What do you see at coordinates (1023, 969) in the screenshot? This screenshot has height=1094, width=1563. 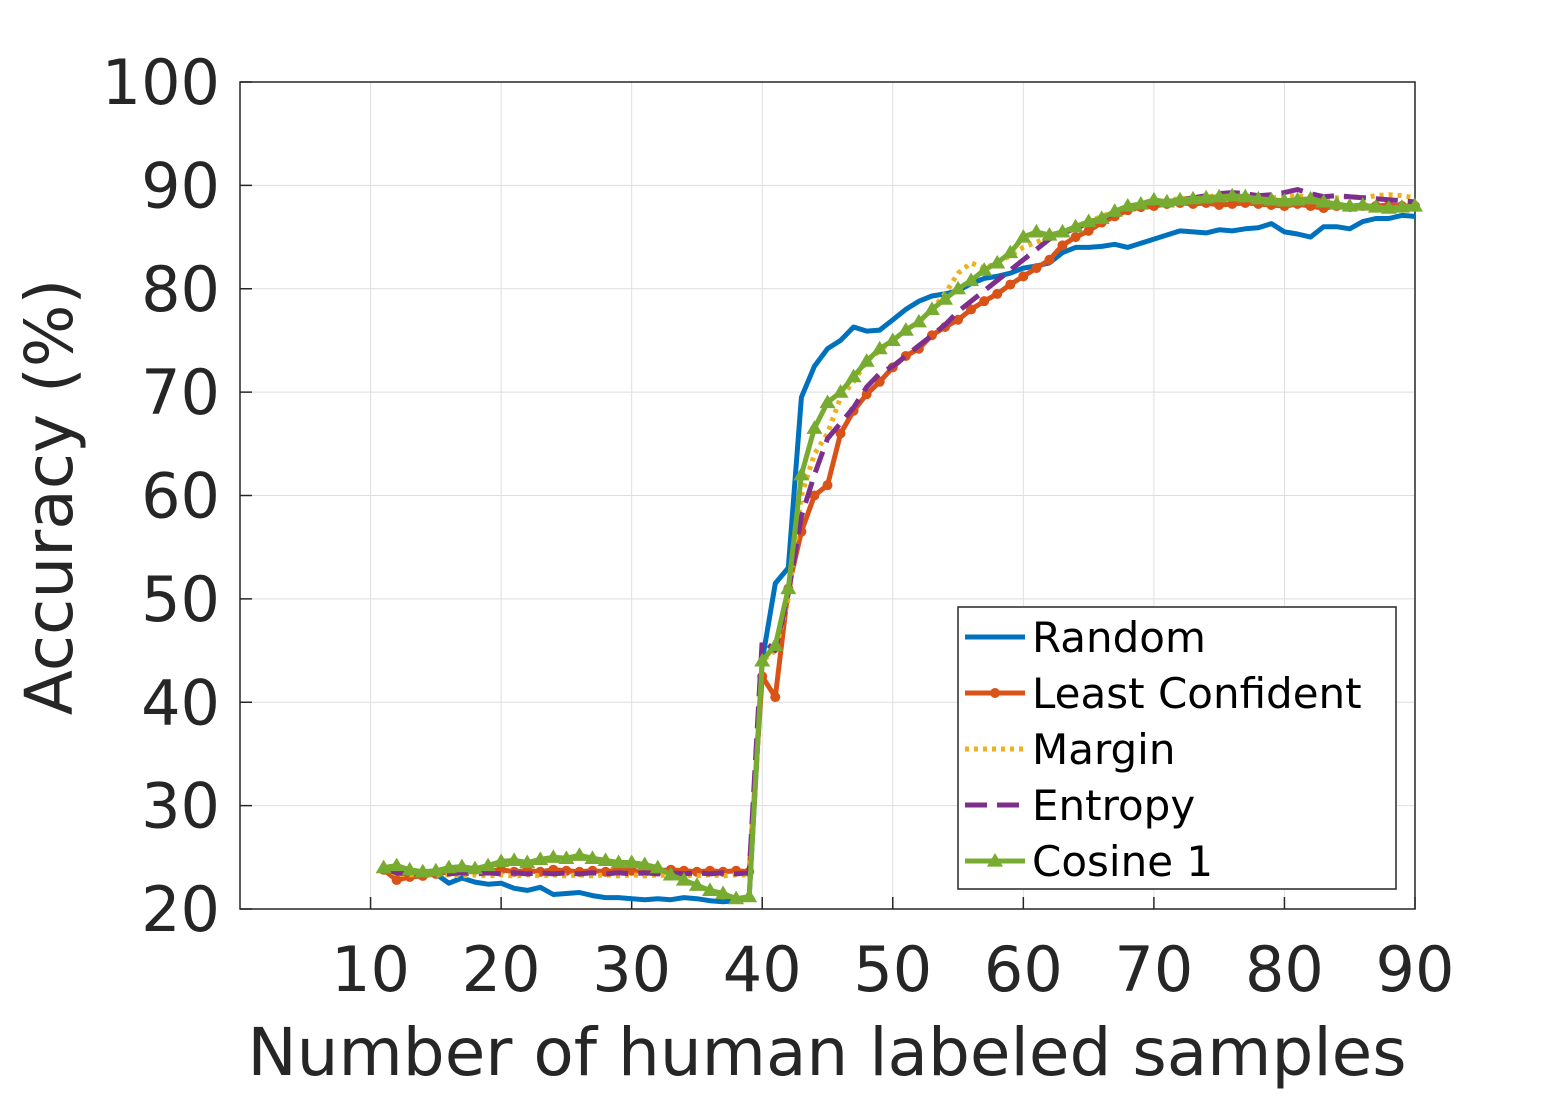 I see `x-tick-label: 60` at bounding box center [1023, 969].